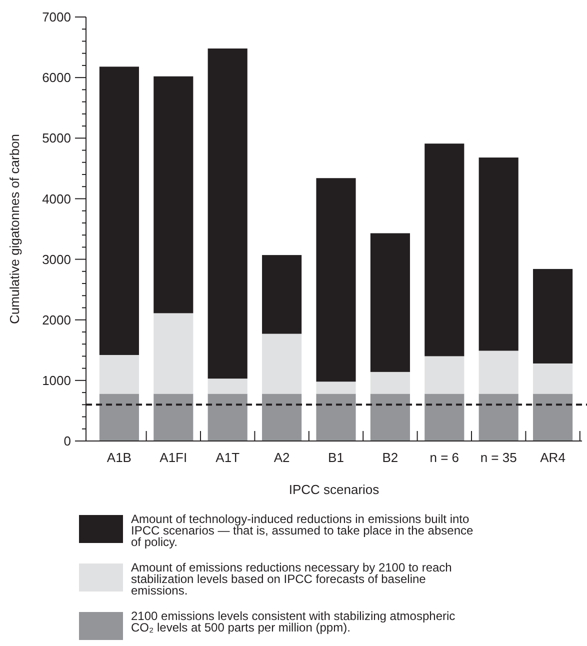 Image resolution: width=587 pixels, height=646 pixels. I want to click on y-tick-label: 3000, so click(56, 259).